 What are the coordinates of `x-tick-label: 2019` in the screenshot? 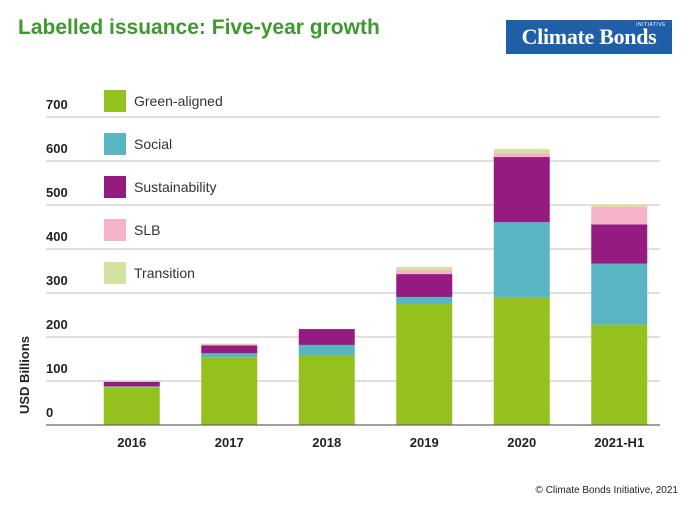 It's located at (424, 442).